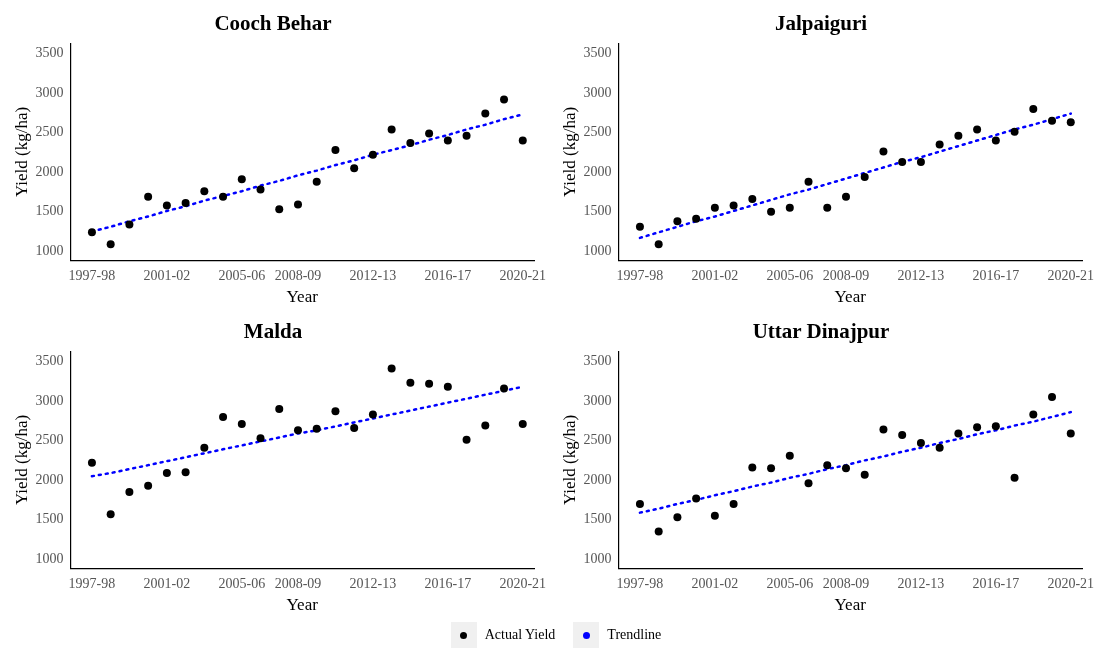  Describe the element at coordinates (634, 635) in the screenshot. I see `legend-label: Trendline` at that location.